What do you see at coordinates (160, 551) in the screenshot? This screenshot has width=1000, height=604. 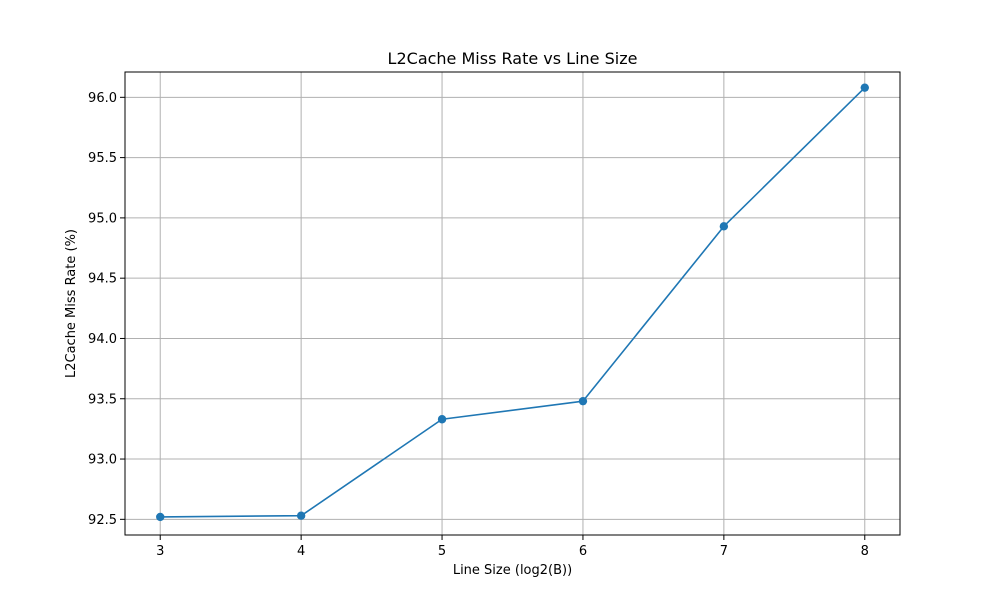 I see `x-tick-label: 3` at bounding box center [160, 551].